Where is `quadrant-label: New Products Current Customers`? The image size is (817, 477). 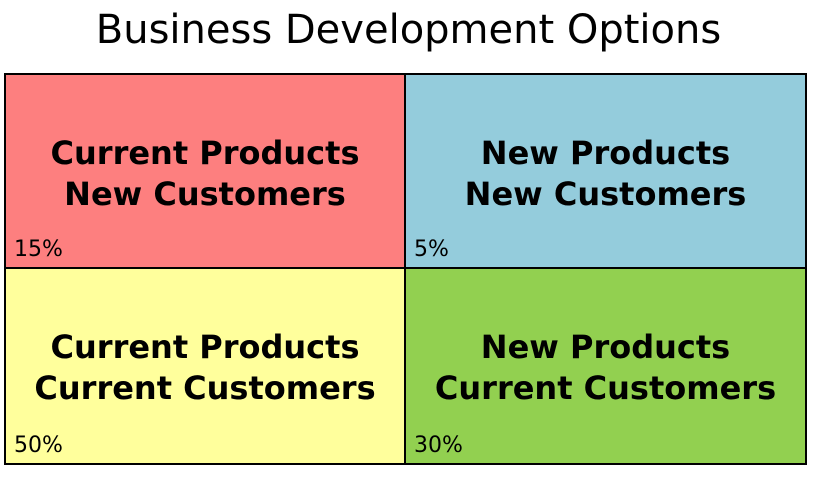
quadrant-label: New Products Current Customers is located at coordinates (605, 368).